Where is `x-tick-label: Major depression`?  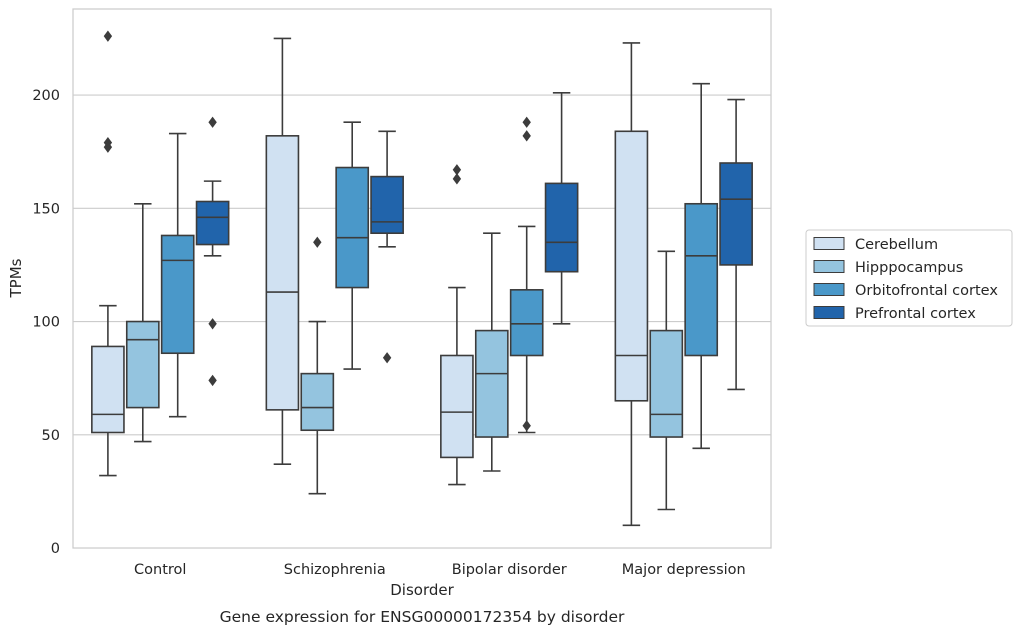
x-tick-label: Major depression is located at coordinates (684, 570).